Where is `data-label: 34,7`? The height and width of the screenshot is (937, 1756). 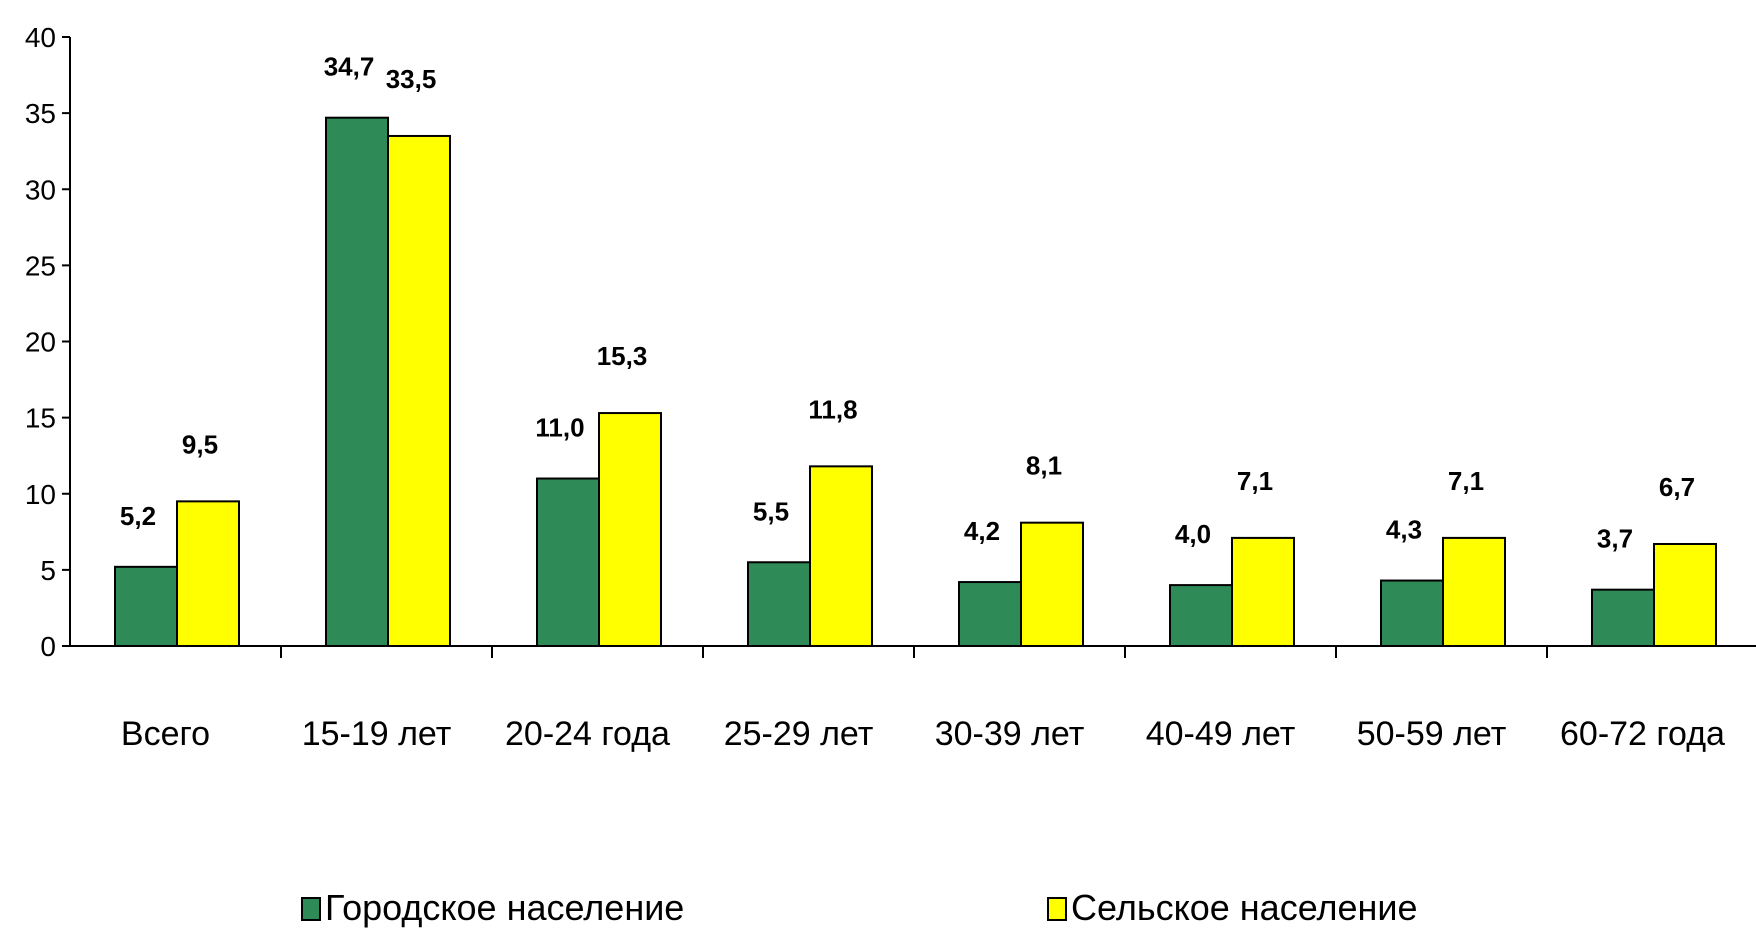
data-label: 34,7 is located at coordinates (349, 67).